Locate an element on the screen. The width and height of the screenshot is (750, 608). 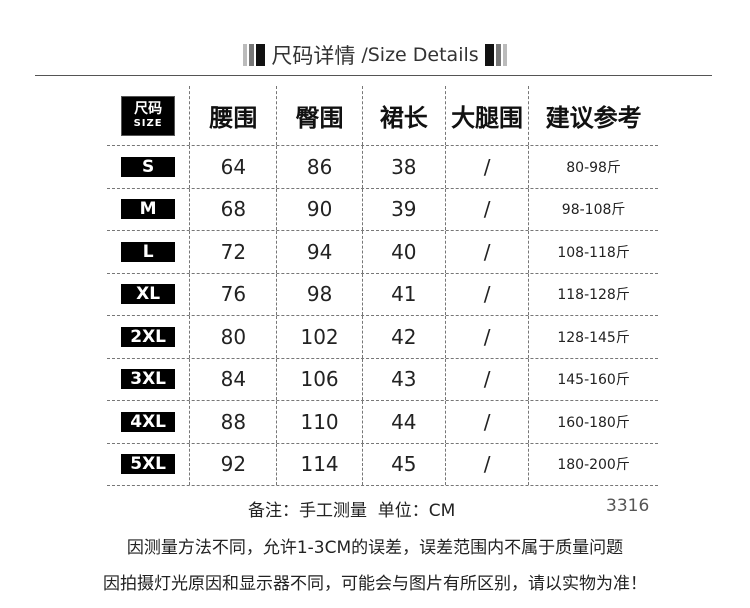
table-row: 3XL 84 106 43/145-160斤 is located at coordinates (382, 379).